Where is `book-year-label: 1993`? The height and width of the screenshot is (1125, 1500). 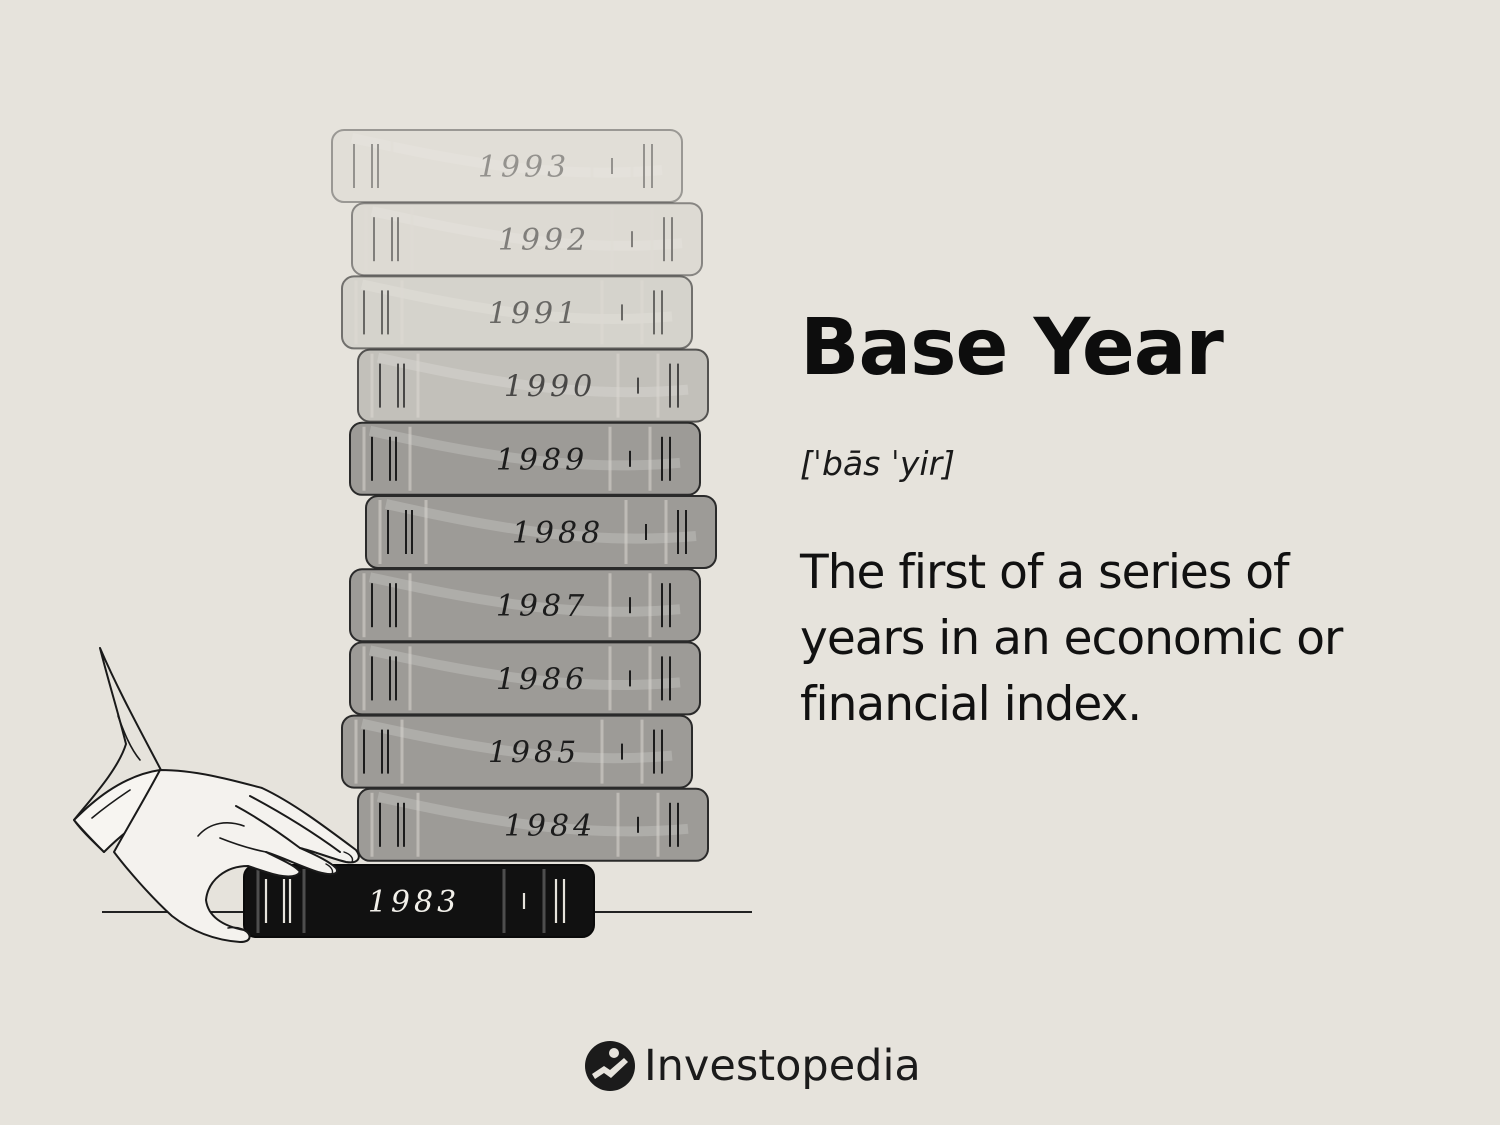
book-year-label: 1993 is located at coordinates (524, 167).